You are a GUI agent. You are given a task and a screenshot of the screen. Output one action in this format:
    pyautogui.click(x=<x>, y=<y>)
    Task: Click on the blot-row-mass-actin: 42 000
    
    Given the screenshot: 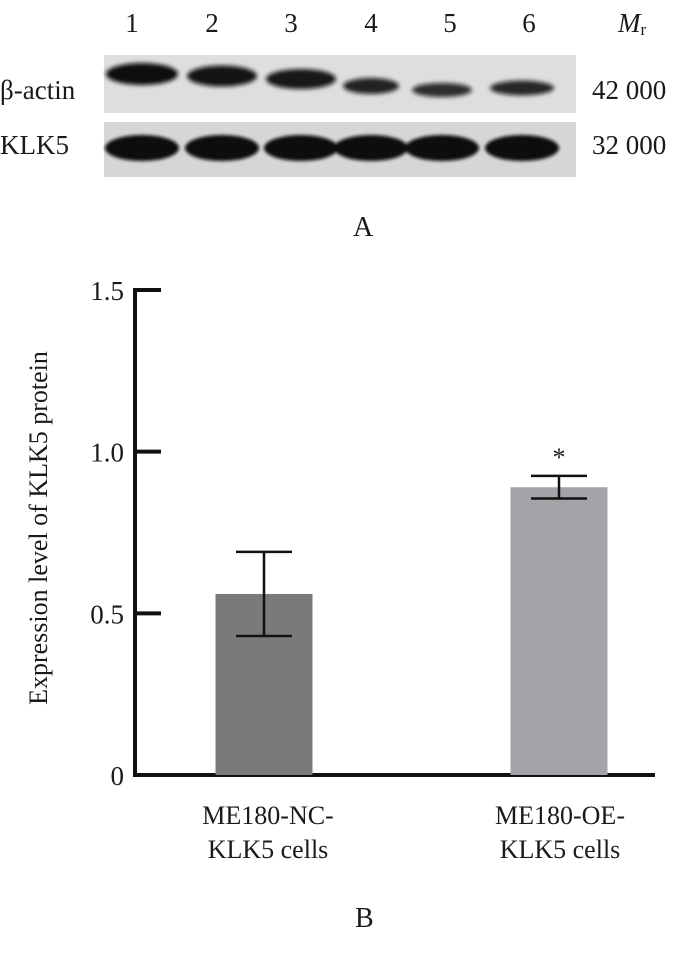 What is the action you would take?
    pyautogui.click(x=629, y=90)
    